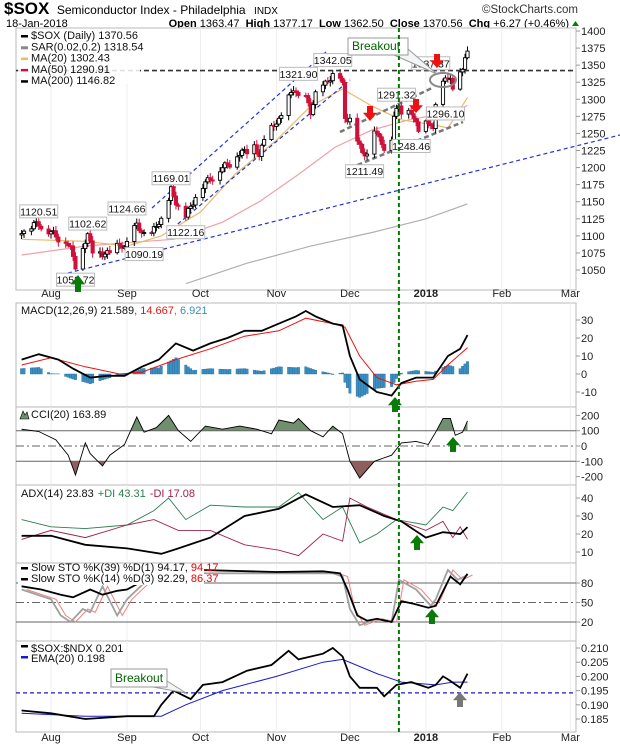 The width and height of the screenshot is (620, 750). What do you see at coordinates (570, 738) in the screenshot?
I see `x-tick-label: Mar` at bounding box center [570, 738].